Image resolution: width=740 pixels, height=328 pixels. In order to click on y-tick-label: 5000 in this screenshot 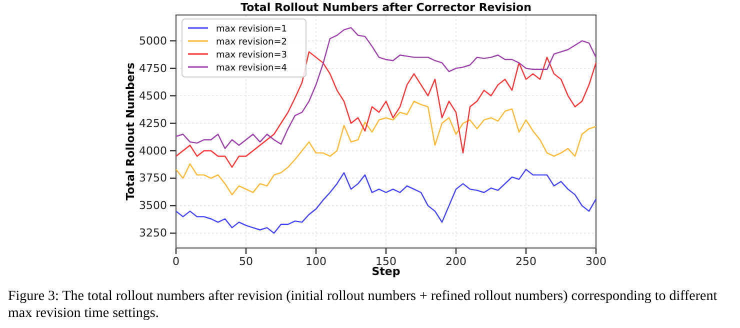, I will do `click(153, 41)`.